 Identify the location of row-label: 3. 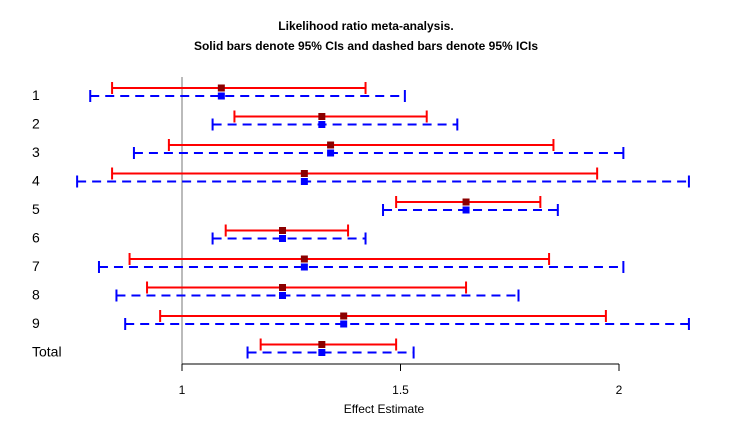
(36, 152).